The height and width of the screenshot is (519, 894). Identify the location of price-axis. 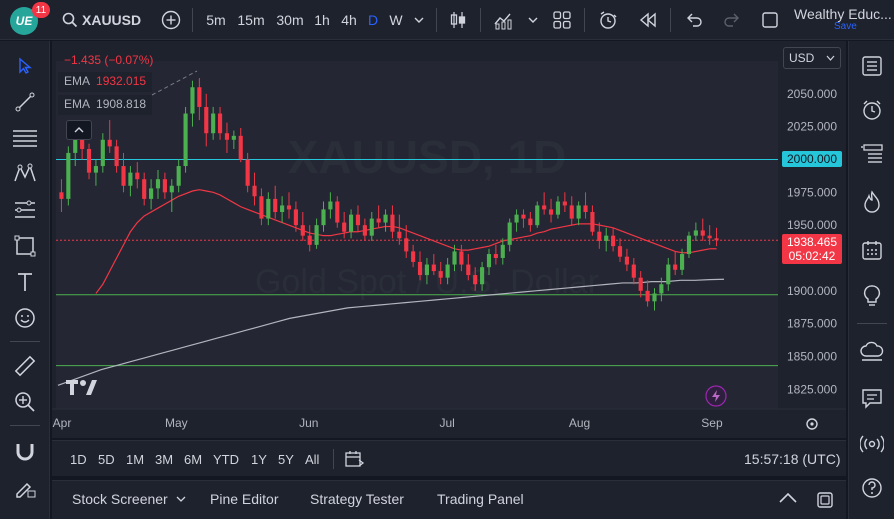
(812, 225).